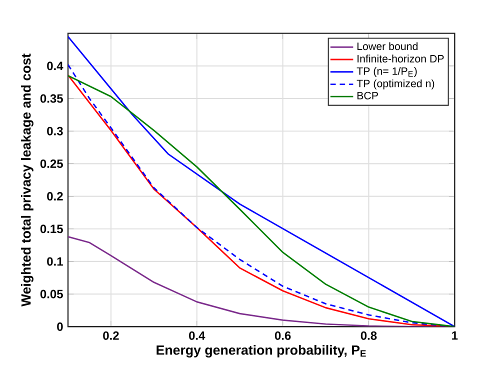 This screenshot has width=501, height=384. I want to click on y-tick-label: 0.25, so click(51, 163).